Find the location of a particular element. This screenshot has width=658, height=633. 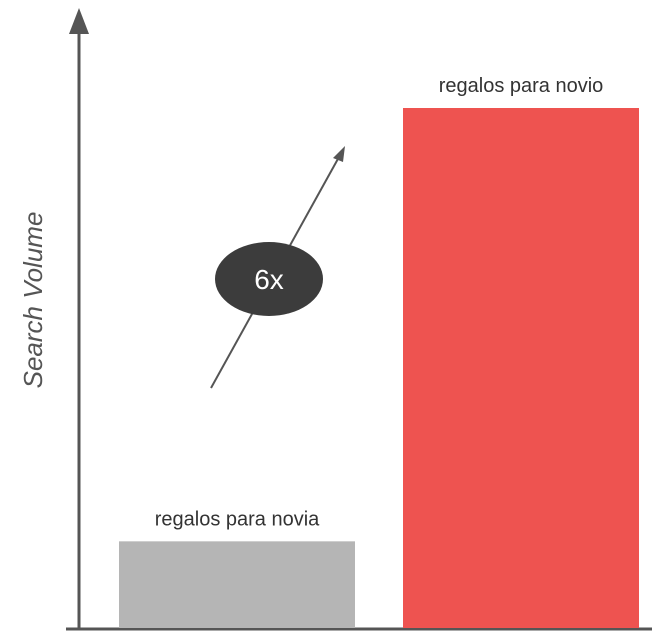

bar-regalos-para-novia is located at coordinates (237, 584).